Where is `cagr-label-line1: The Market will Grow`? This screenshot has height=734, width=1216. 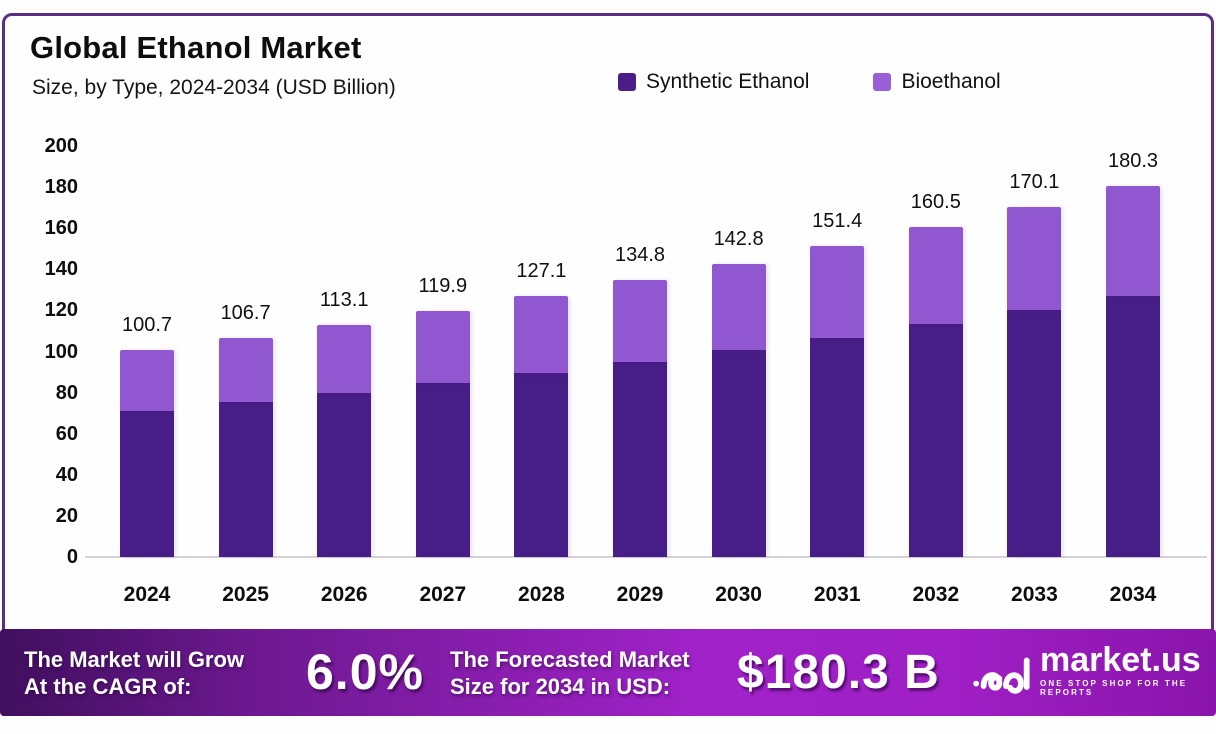 cagr-label-line1: The Market will Grow is located at coordinates (134, 659).